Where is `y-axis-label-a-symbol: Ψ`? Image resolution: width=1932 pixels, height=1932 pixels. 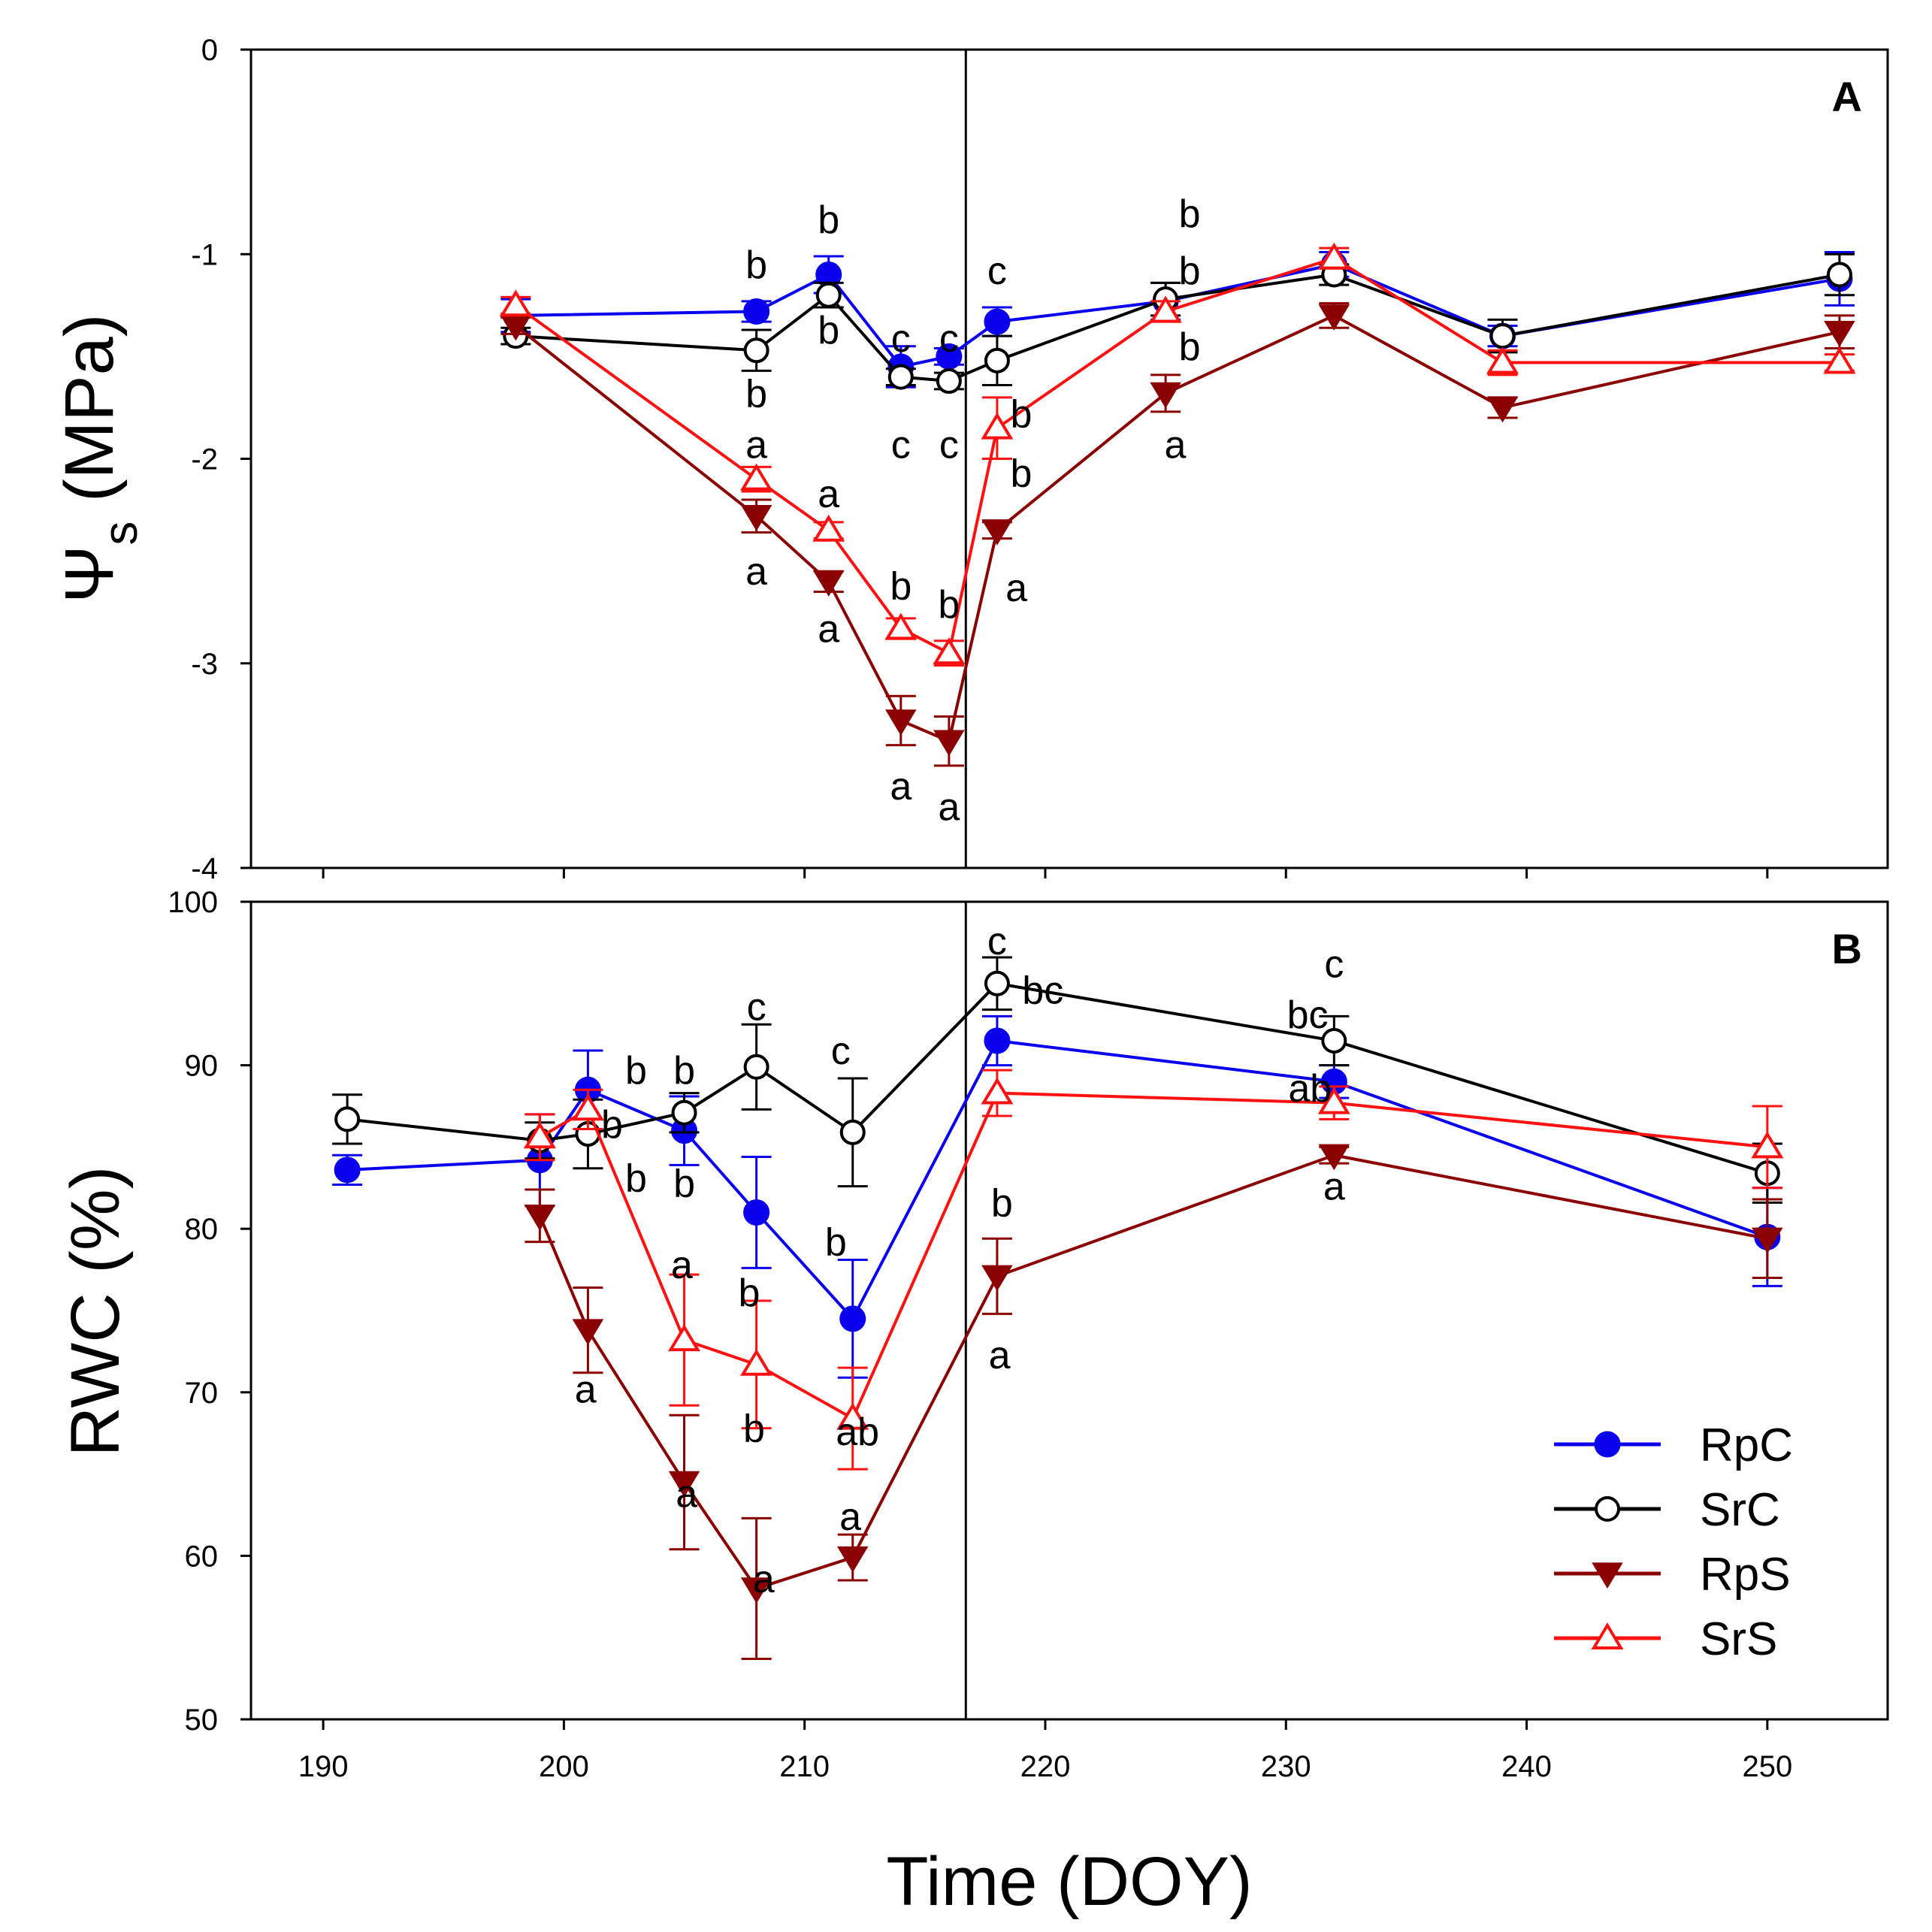
y-axis-label-a-symbol: Ψ is located at coordinates (89, 575).